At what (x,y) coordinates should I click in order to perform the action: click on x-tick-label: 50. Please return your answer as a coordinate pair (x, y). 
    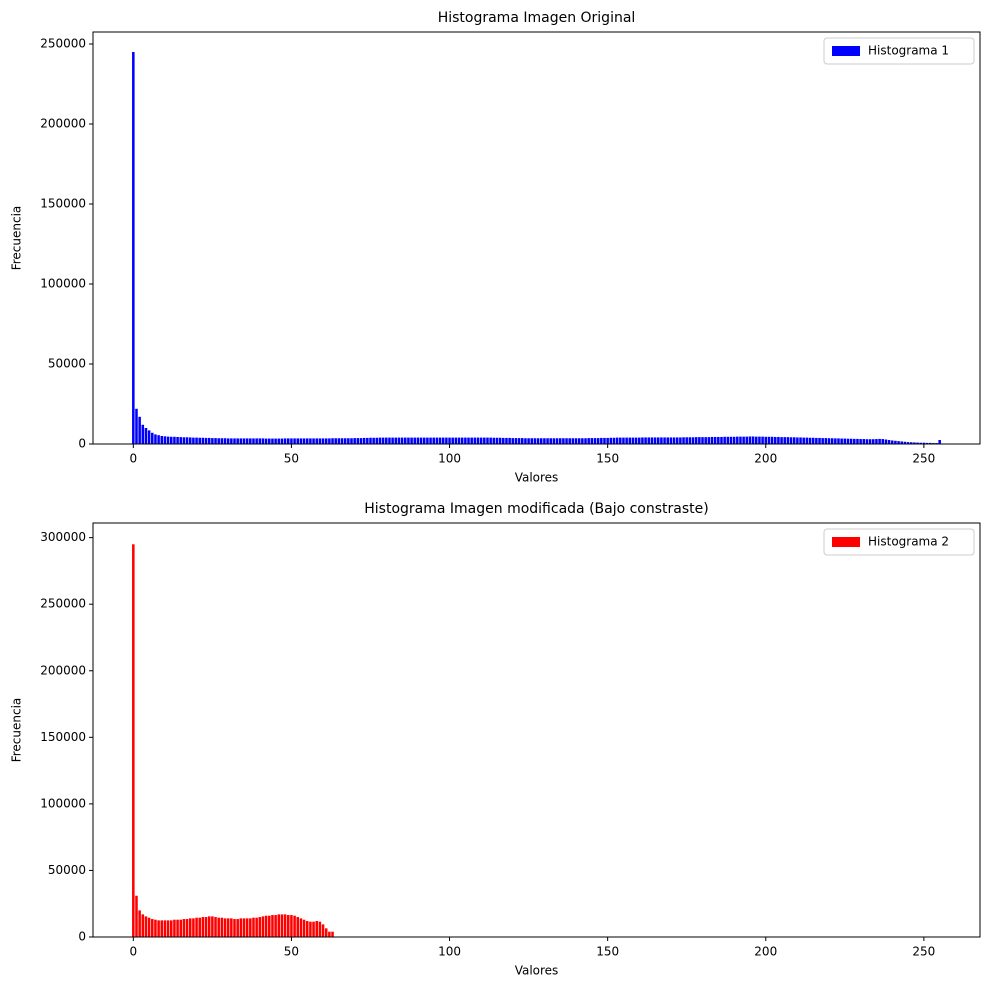
    Looking at the image, I should click on (291, 459).